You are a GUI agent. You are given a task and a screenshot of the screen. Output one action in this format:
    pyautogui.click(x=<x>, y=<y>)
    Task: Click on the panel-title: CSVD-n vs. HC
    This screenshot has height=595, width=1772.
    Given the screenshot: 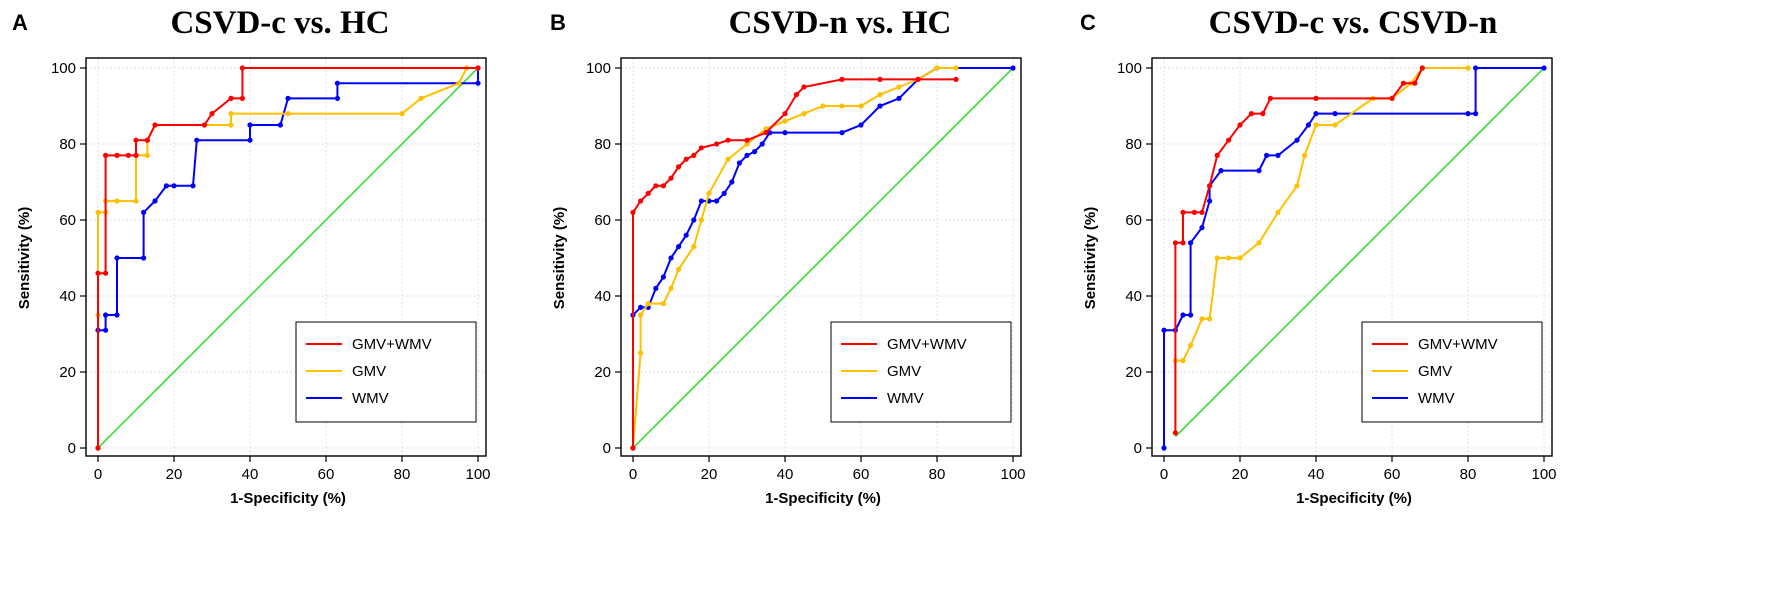 What is the action you would take?
    pyautogui.click(x=840, y=23)
    